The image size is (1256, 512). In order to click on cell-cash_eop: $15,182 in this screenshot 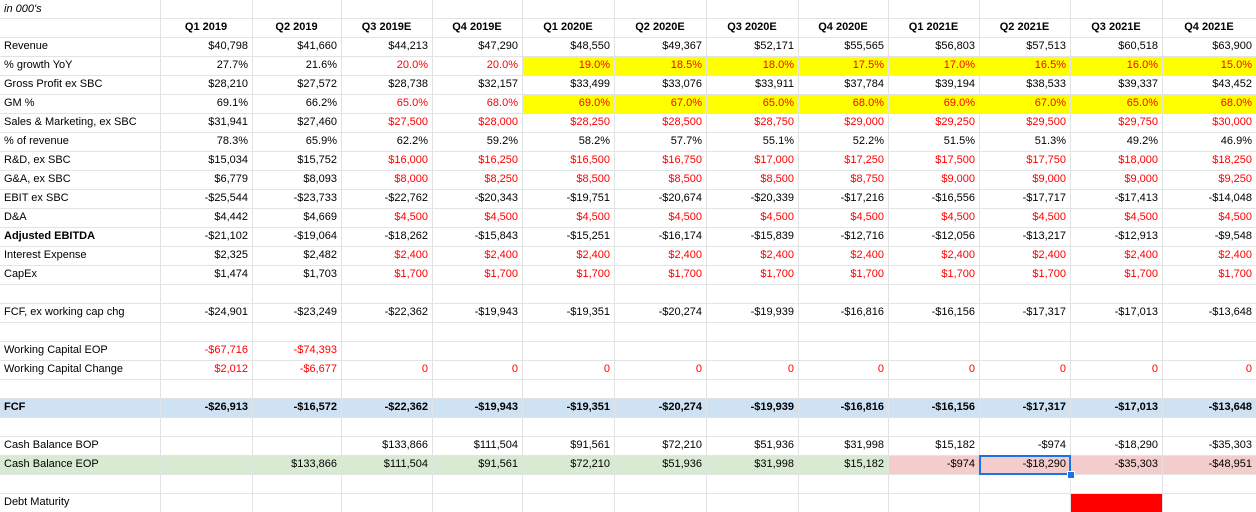, I will do `click(864, 464)`.